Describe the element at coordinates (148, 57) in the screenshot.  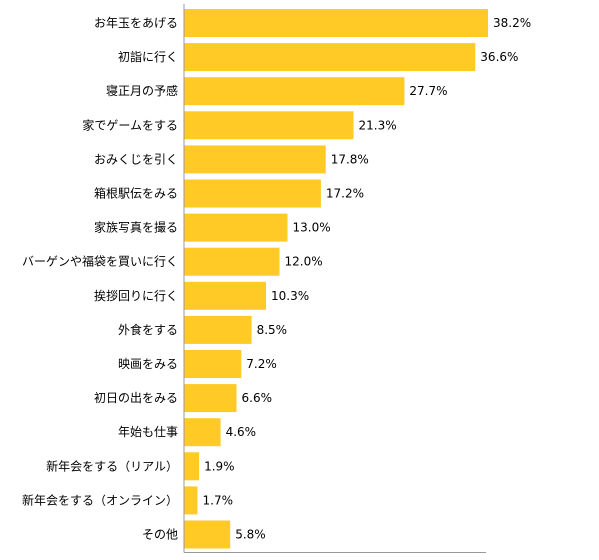
I see `category-label: 初詣に行く` at that location.